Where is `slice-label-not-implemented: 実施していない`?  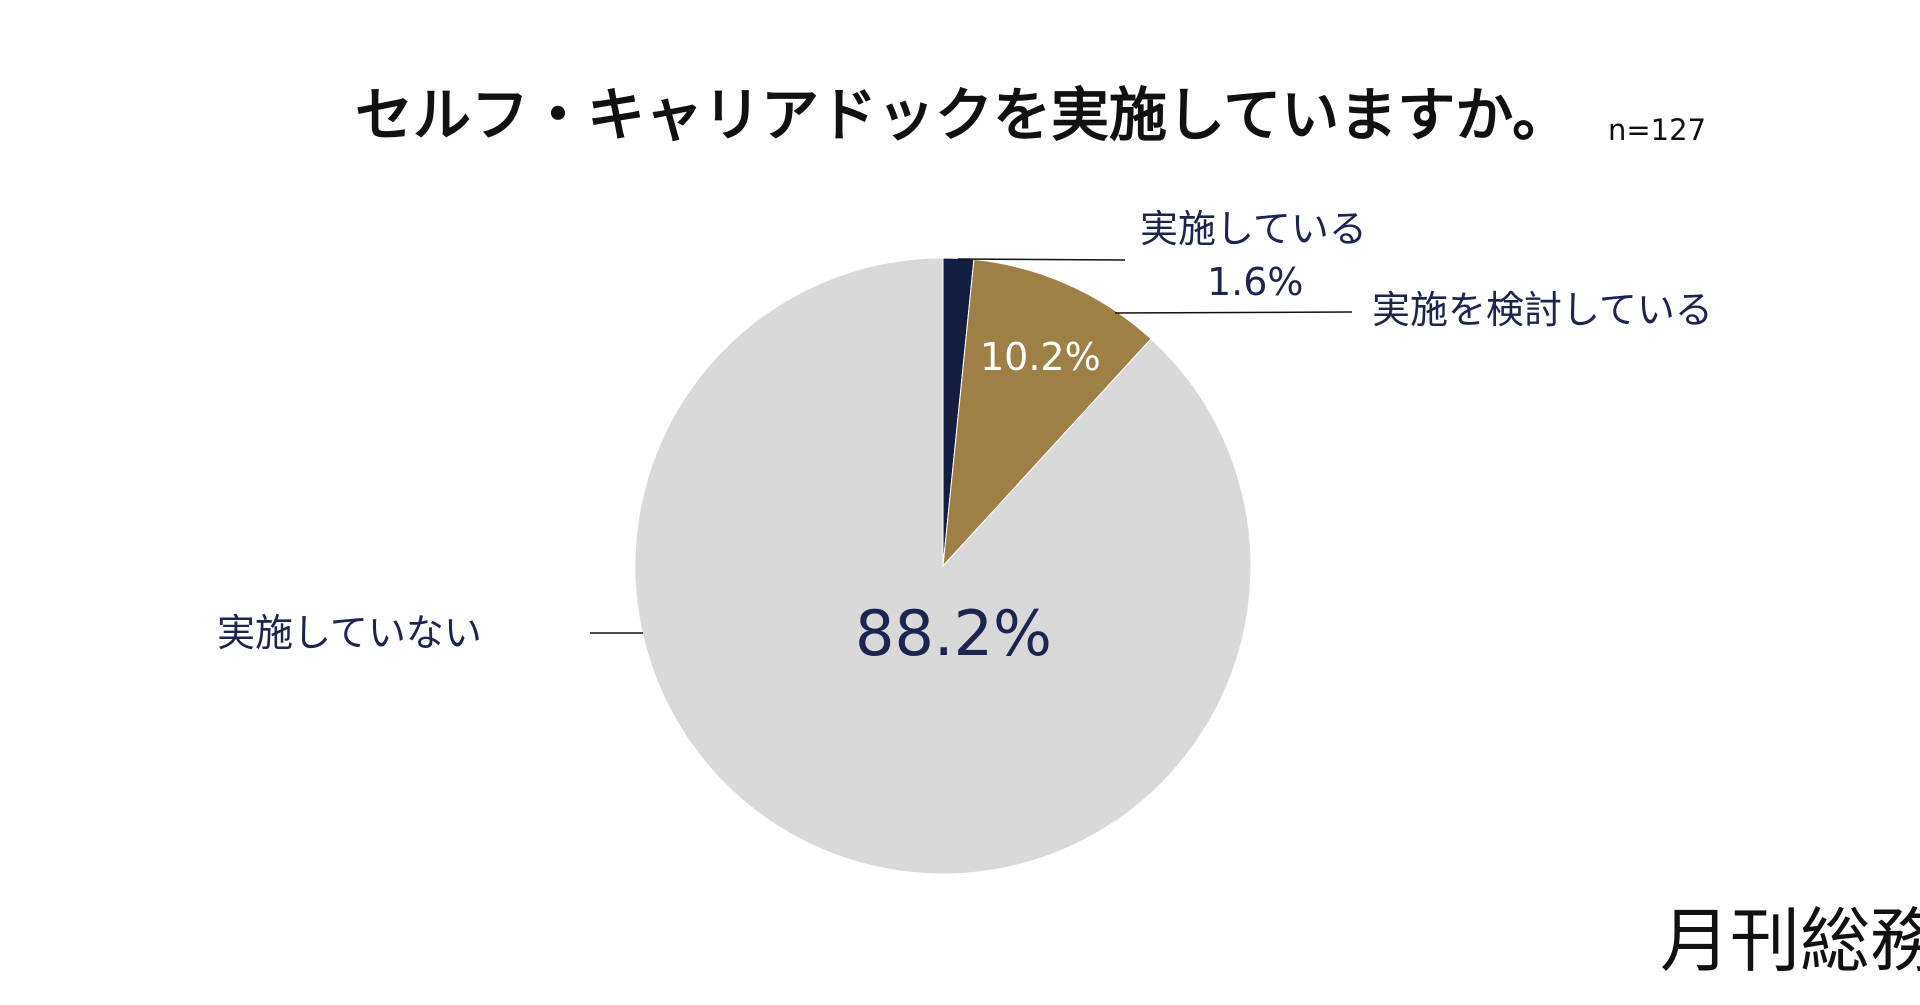
slice-label-not-implemented: 実施していない is located at coordinates (349, 633).